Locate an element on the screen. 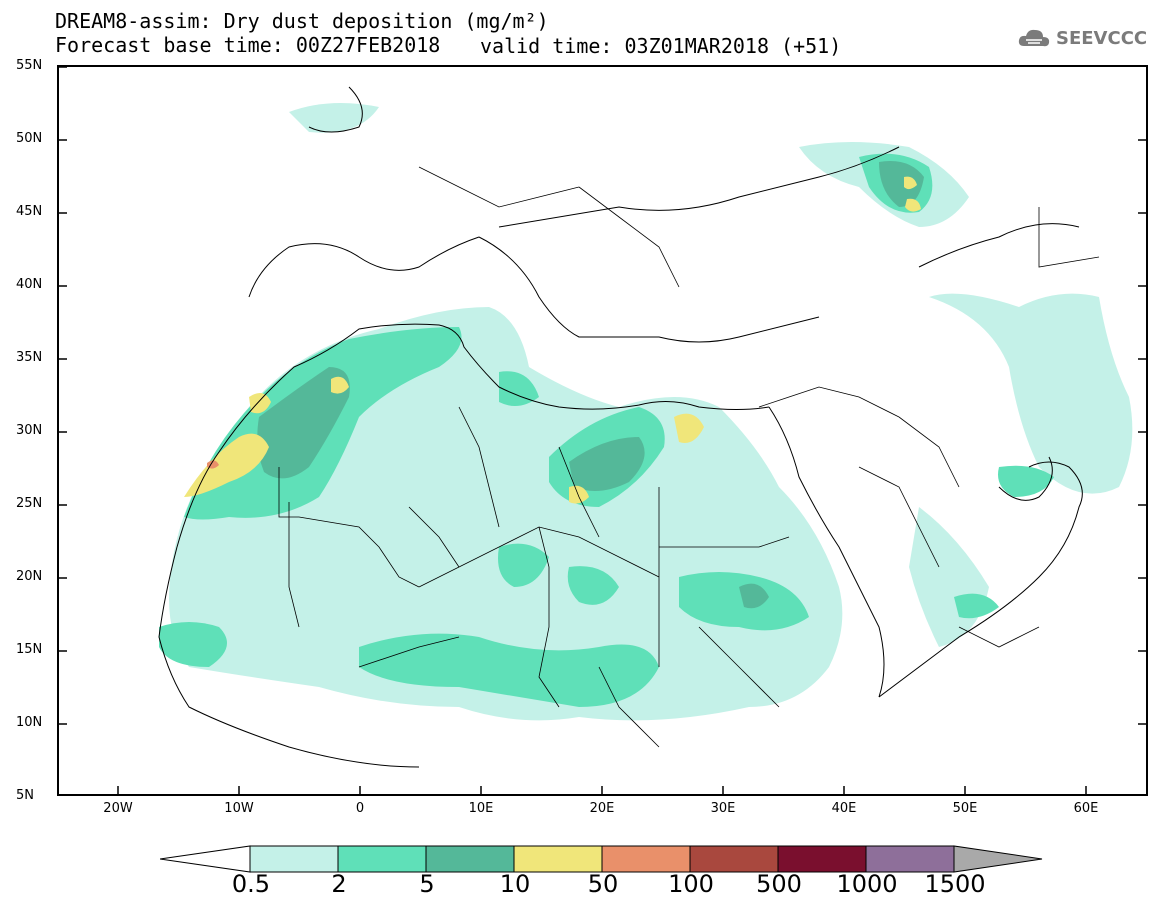  seevccc-logo: SEEVCCC is located at coordinates (1081, 38).